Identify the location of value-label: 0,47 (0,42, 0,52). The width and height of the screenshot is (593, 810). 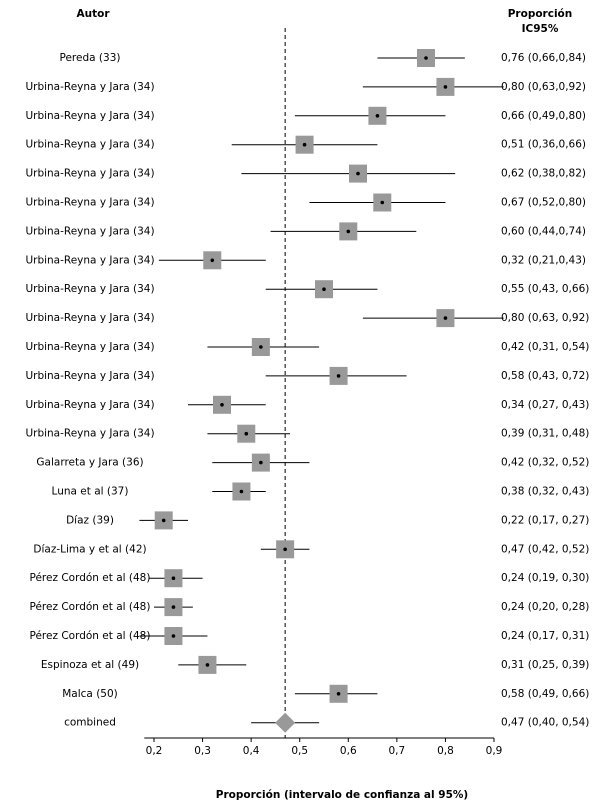
(545, 549).